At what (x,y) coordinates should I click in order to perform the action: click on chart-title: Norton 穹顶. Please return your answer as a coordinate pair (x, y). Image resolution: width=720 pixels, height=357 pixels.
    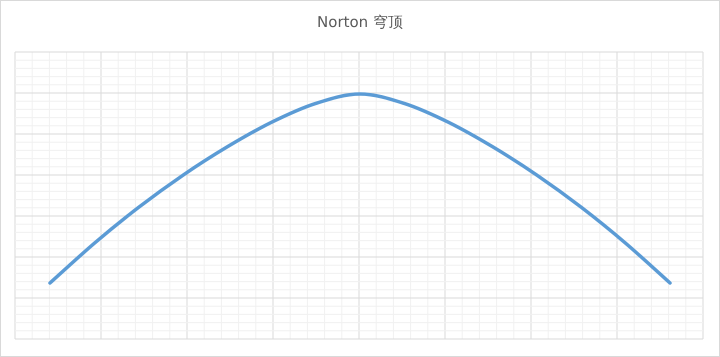
    Looking at the image, I should click on (360, 22).